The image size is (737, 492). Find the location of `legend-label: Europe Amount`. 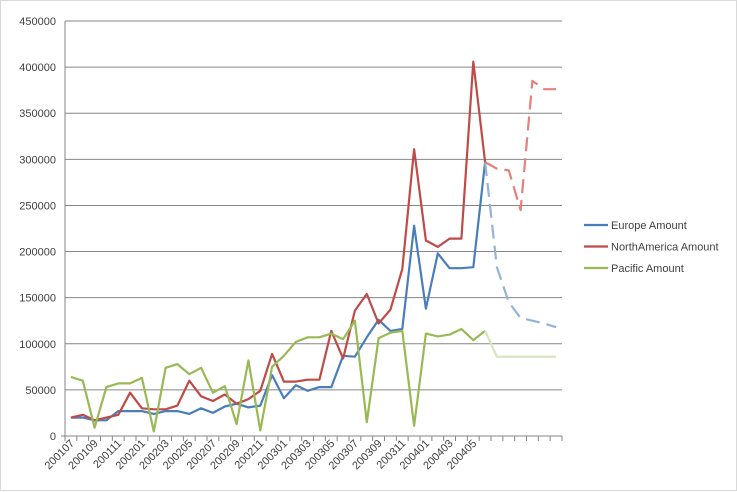

legend-label: Europe Amount is located at coordinates (649, 226).